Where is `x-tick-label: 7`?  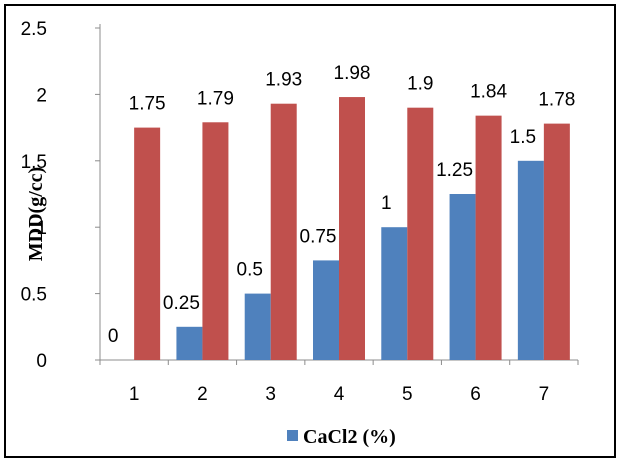
x-tick-label: 7 is located at coordinates (544, 394).